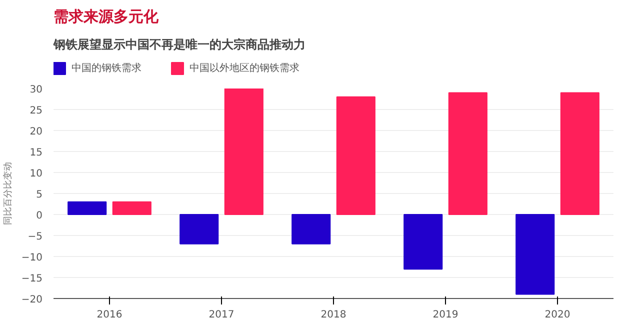 The image size is (640, 336). What do you see at coordinates (36, 132) in the screenshot?
I see `y-tick-label: 20` at bounding box center [36, 132].